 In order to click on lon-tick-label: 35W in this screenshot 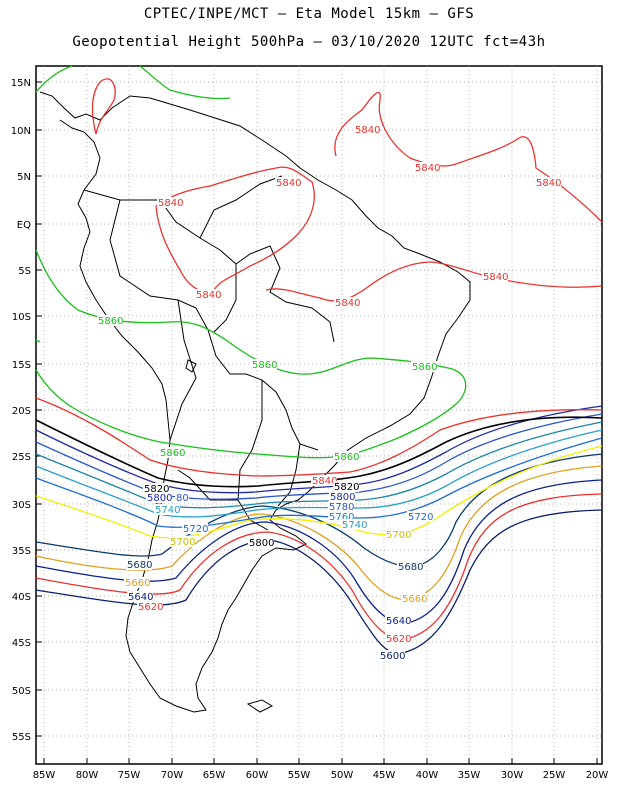, I will do `click(469, 775)`.